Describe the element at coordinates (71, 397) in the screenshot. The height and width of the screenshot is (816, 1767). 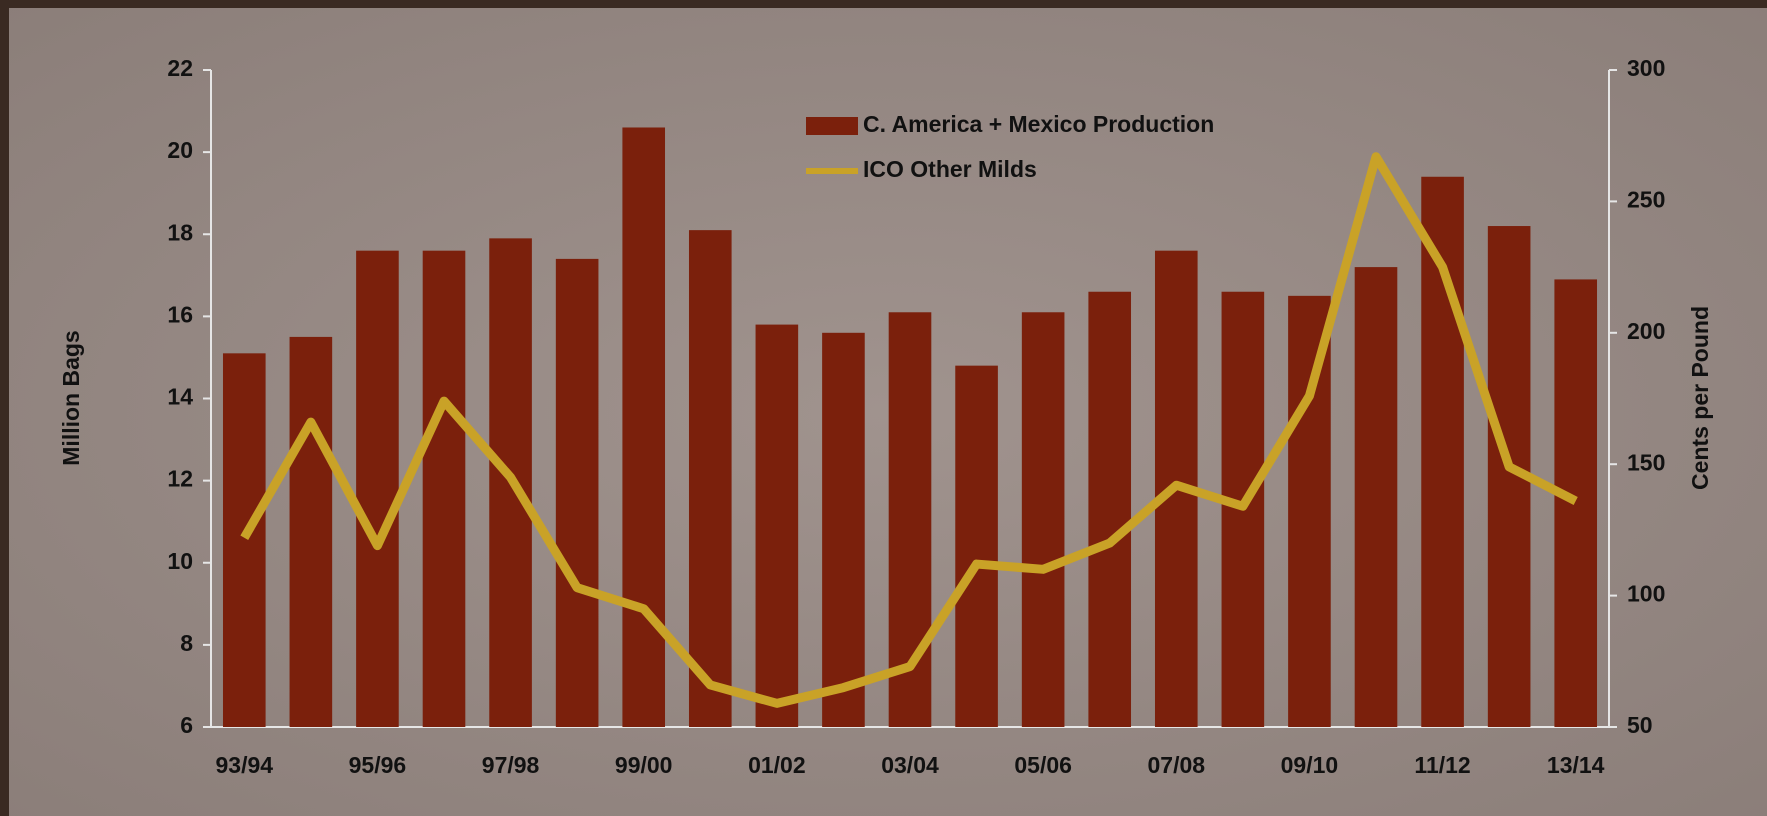
I see `y-axis-title: Million Bags` at that location.